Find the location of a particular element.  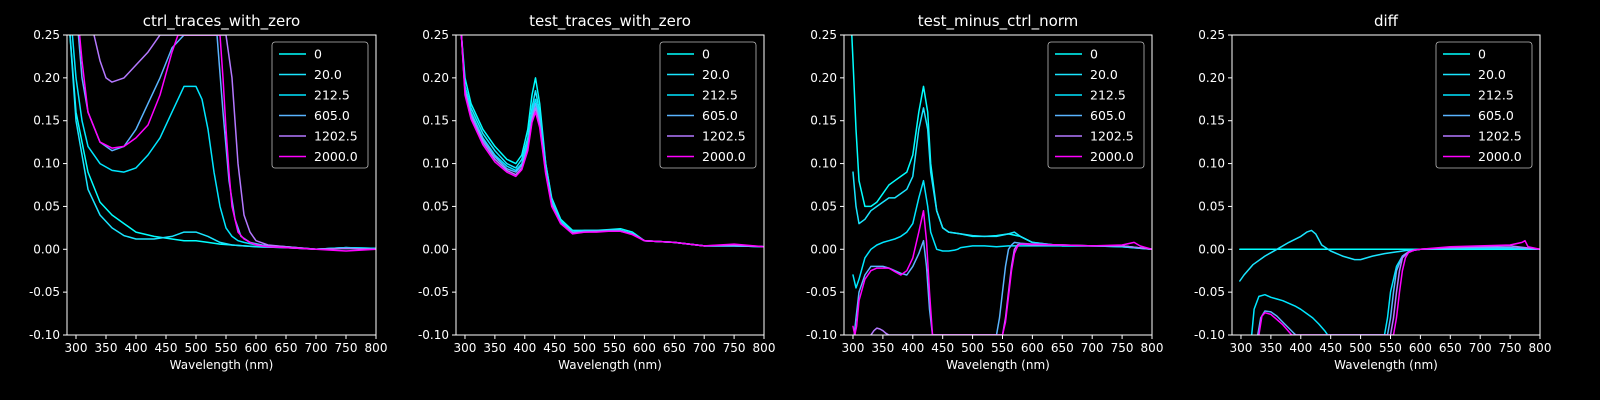

chart-title: test_traces_with_zero is located at coordinates (610, 21).